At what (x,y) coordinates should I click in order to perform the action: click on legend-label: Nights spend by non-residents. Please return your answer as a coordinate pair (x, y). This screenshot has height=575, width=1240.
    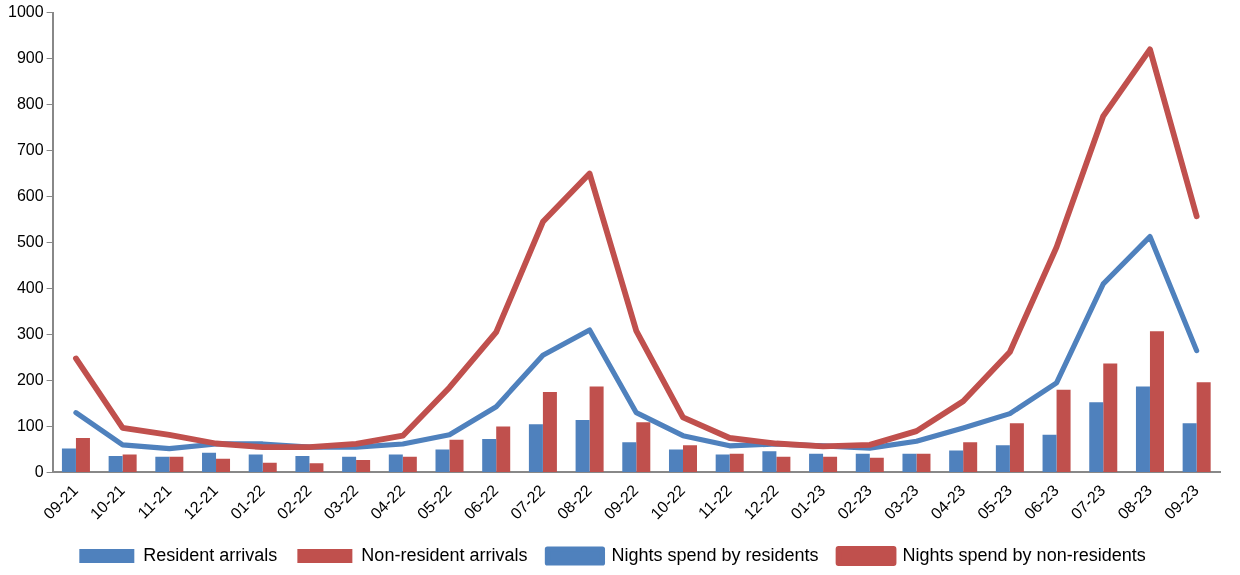
    Looking at the image, I should click on (1024, 554).